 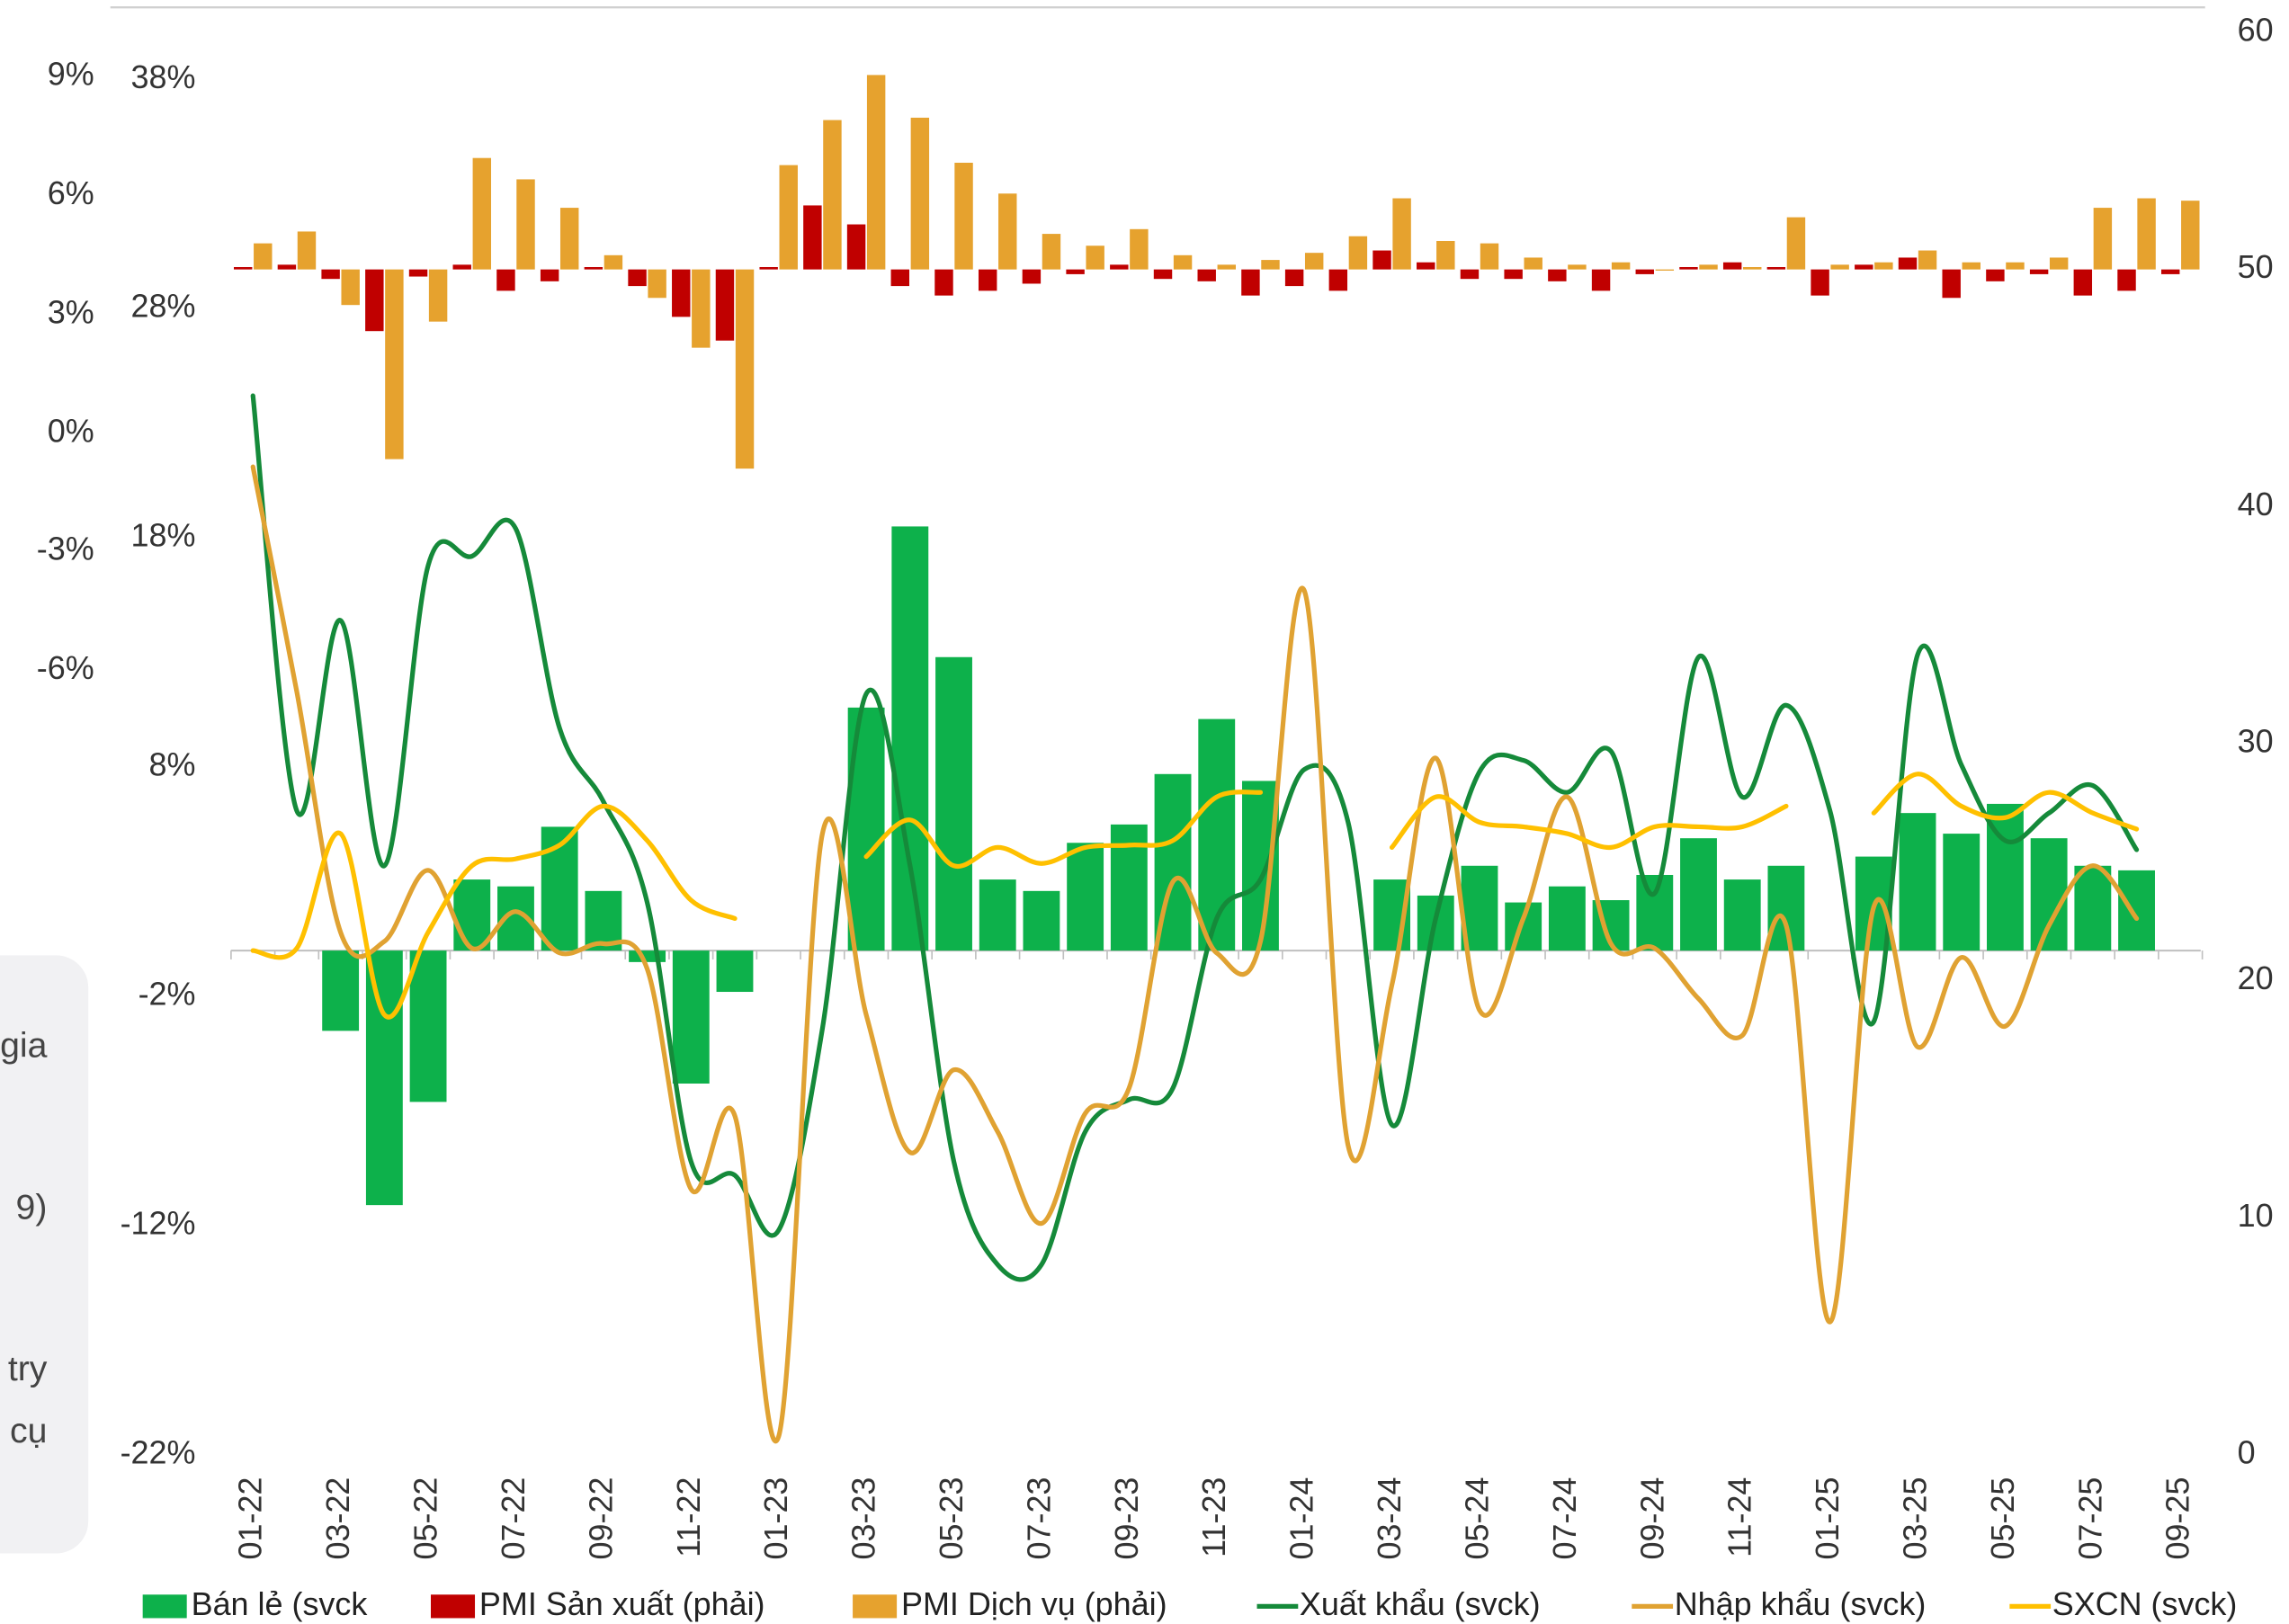 What do you see at coordinates (2256, 504) in the screenshot?
I see `y2-tick-label: 40` at bounding box center [2256, 504].